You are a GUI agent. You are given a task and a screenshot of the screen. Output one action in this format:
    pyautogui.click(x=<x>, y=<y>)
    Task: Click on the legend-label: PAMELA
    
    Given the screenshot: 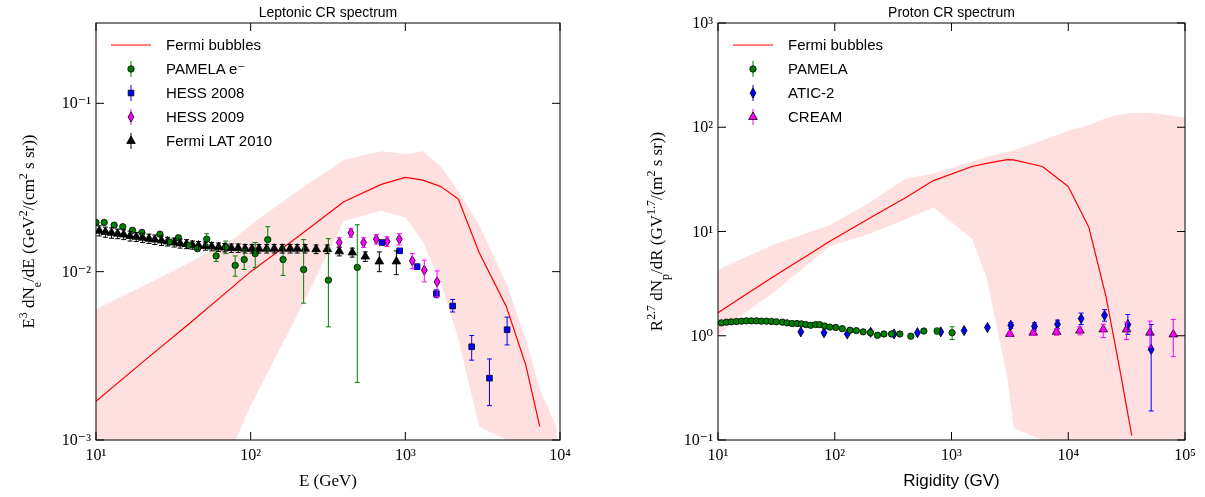 What is the action you would take?
    pyautogui.click(x=818, y=68)
    